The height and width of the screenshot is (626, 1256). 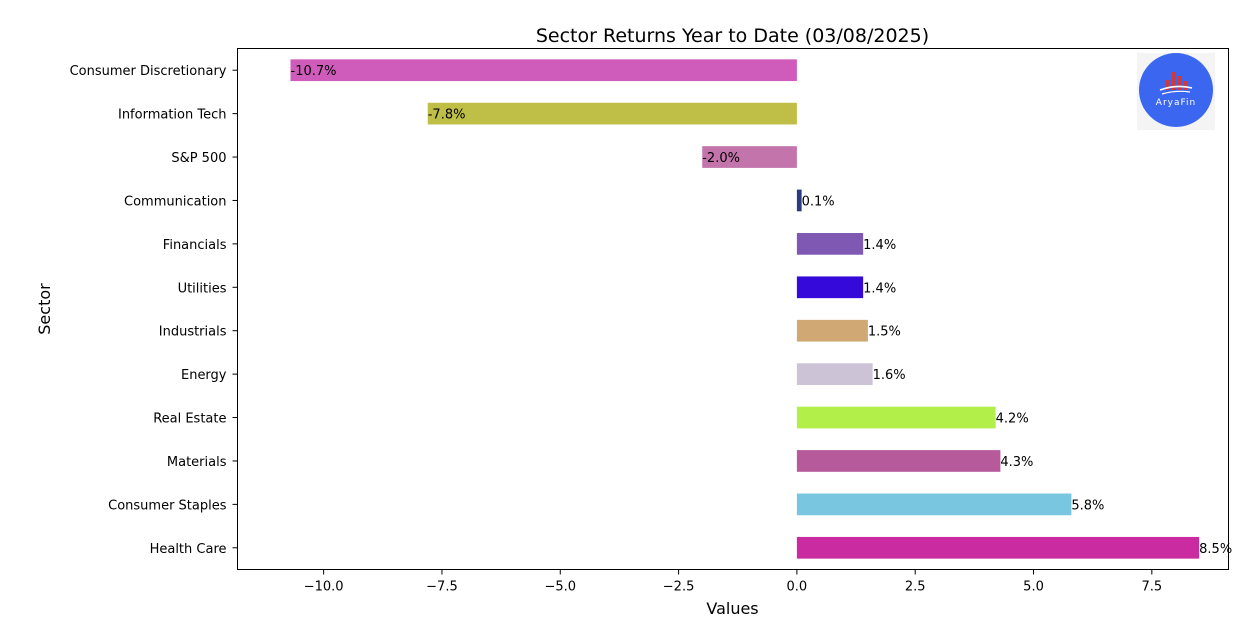 I want to click on y-tick-label: Energy, so click(x=204, y=375).